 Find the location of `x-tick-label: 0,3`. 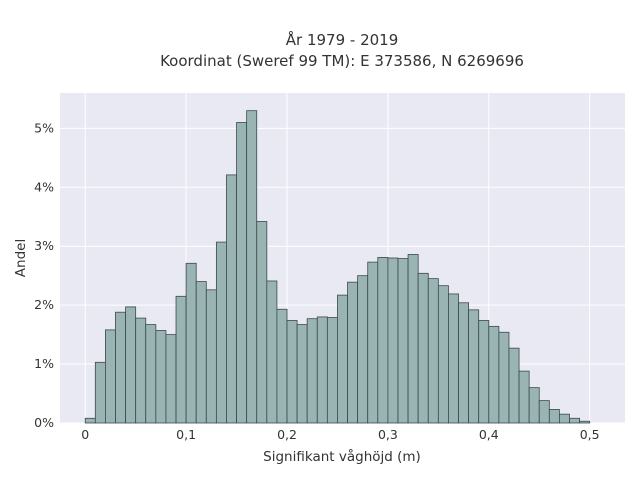

x-tick-label: 0,3 is located at coordinates (388, 434).